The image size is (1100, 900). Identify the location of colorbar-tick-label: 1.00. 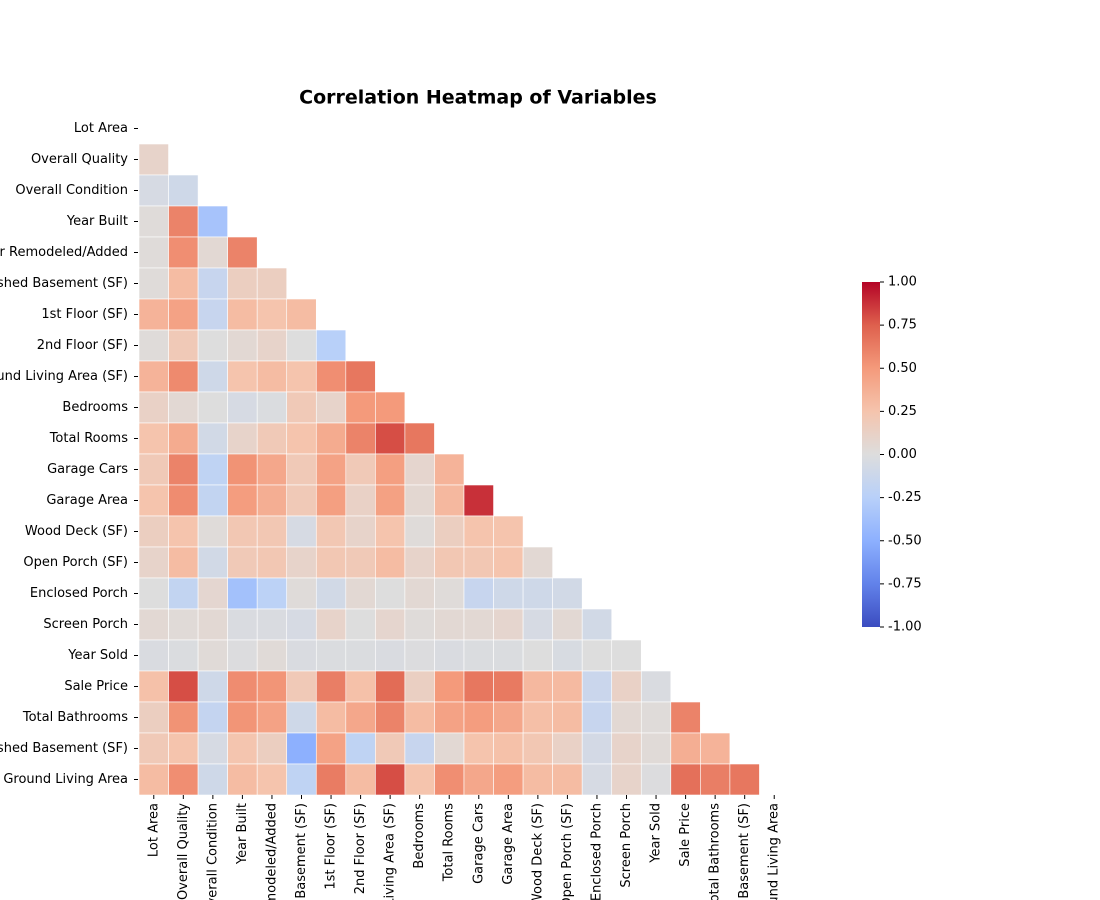
(902, 282).